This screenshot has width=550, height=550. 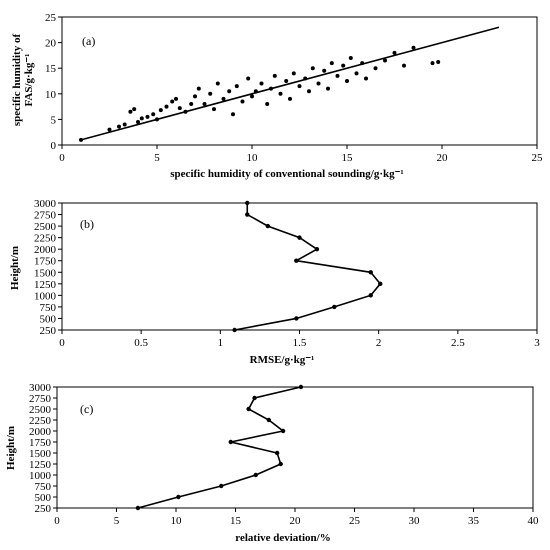 I want to click on panel-b-y-tick-label: 1000, so click(x=45, y=296).